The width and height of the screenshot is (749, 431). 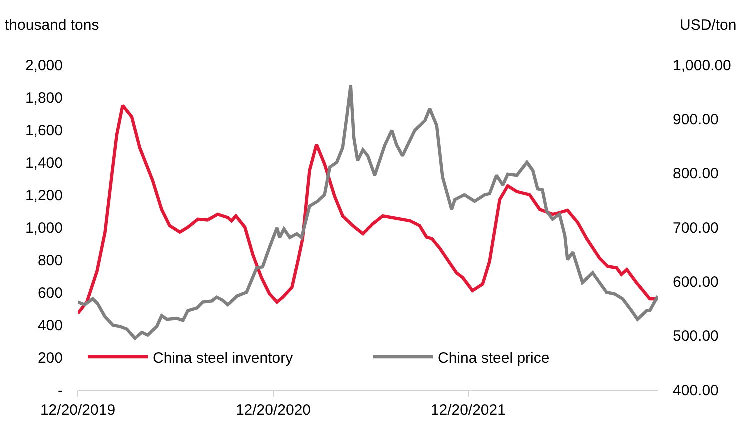 What do you see at coordinates (50, 293) in the screenshot?
I see `y-tick-label: 600` at bounding box center [50, 293].